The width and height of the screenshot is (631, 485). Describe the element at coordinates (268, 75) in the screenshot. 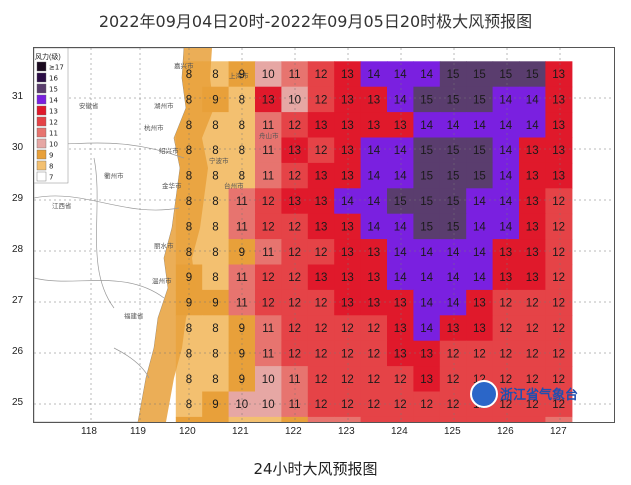

I see `wind-value: 10` at that location.